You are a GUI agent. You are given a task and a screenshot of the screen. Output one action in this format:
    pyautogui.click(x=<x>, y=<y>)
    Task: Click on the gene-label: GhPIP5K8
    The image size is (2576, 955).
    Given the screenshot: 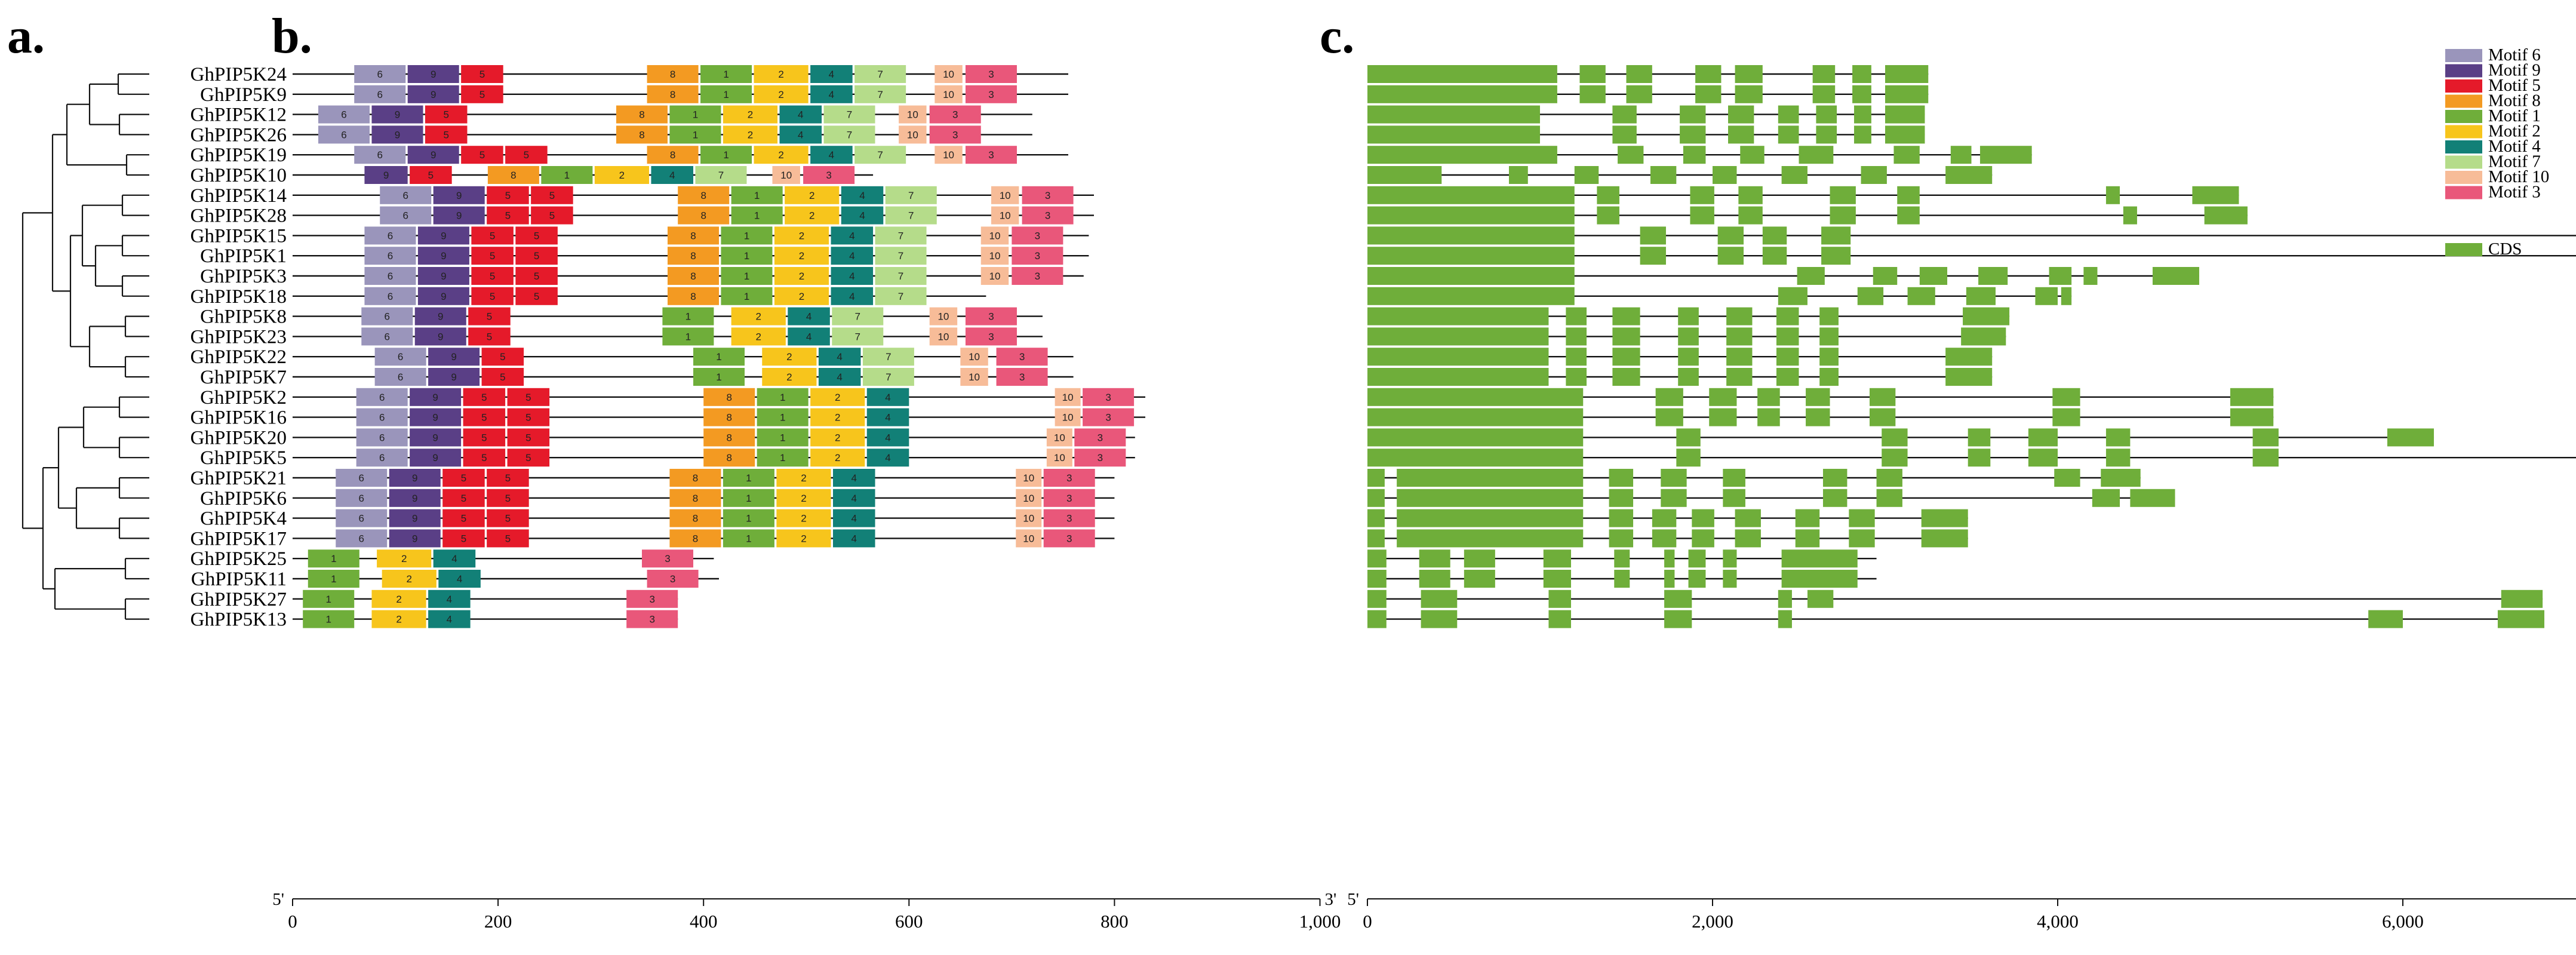 What is the action you would take?
    pyautogui.click(x=243, y=317)
    